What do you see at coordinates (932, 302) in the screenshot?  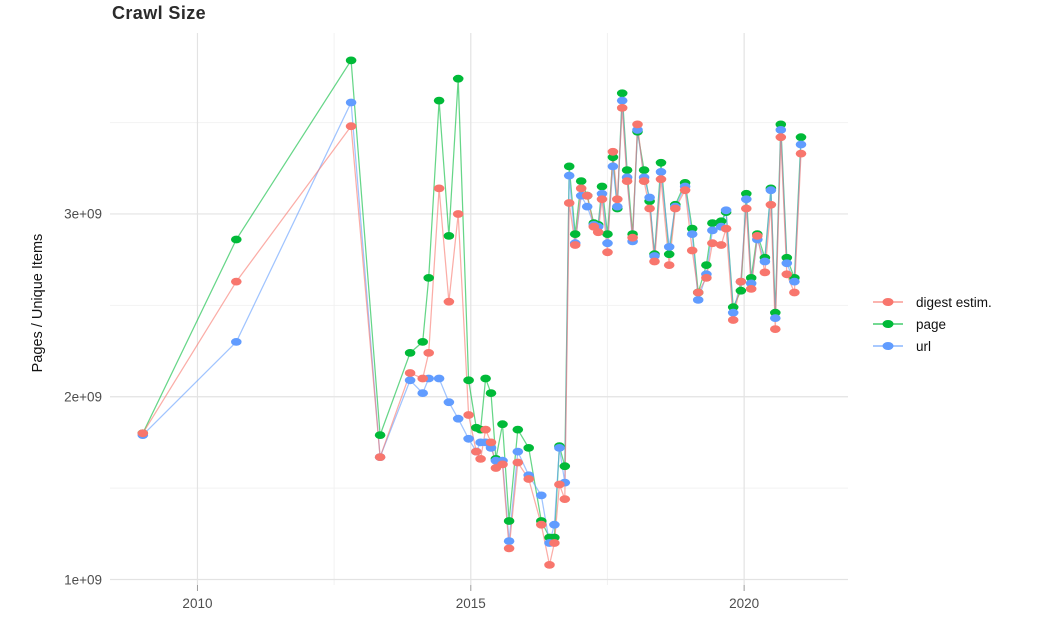 I see `legend-item-digestestim: digest estim.` at bounding box center [932, 302].